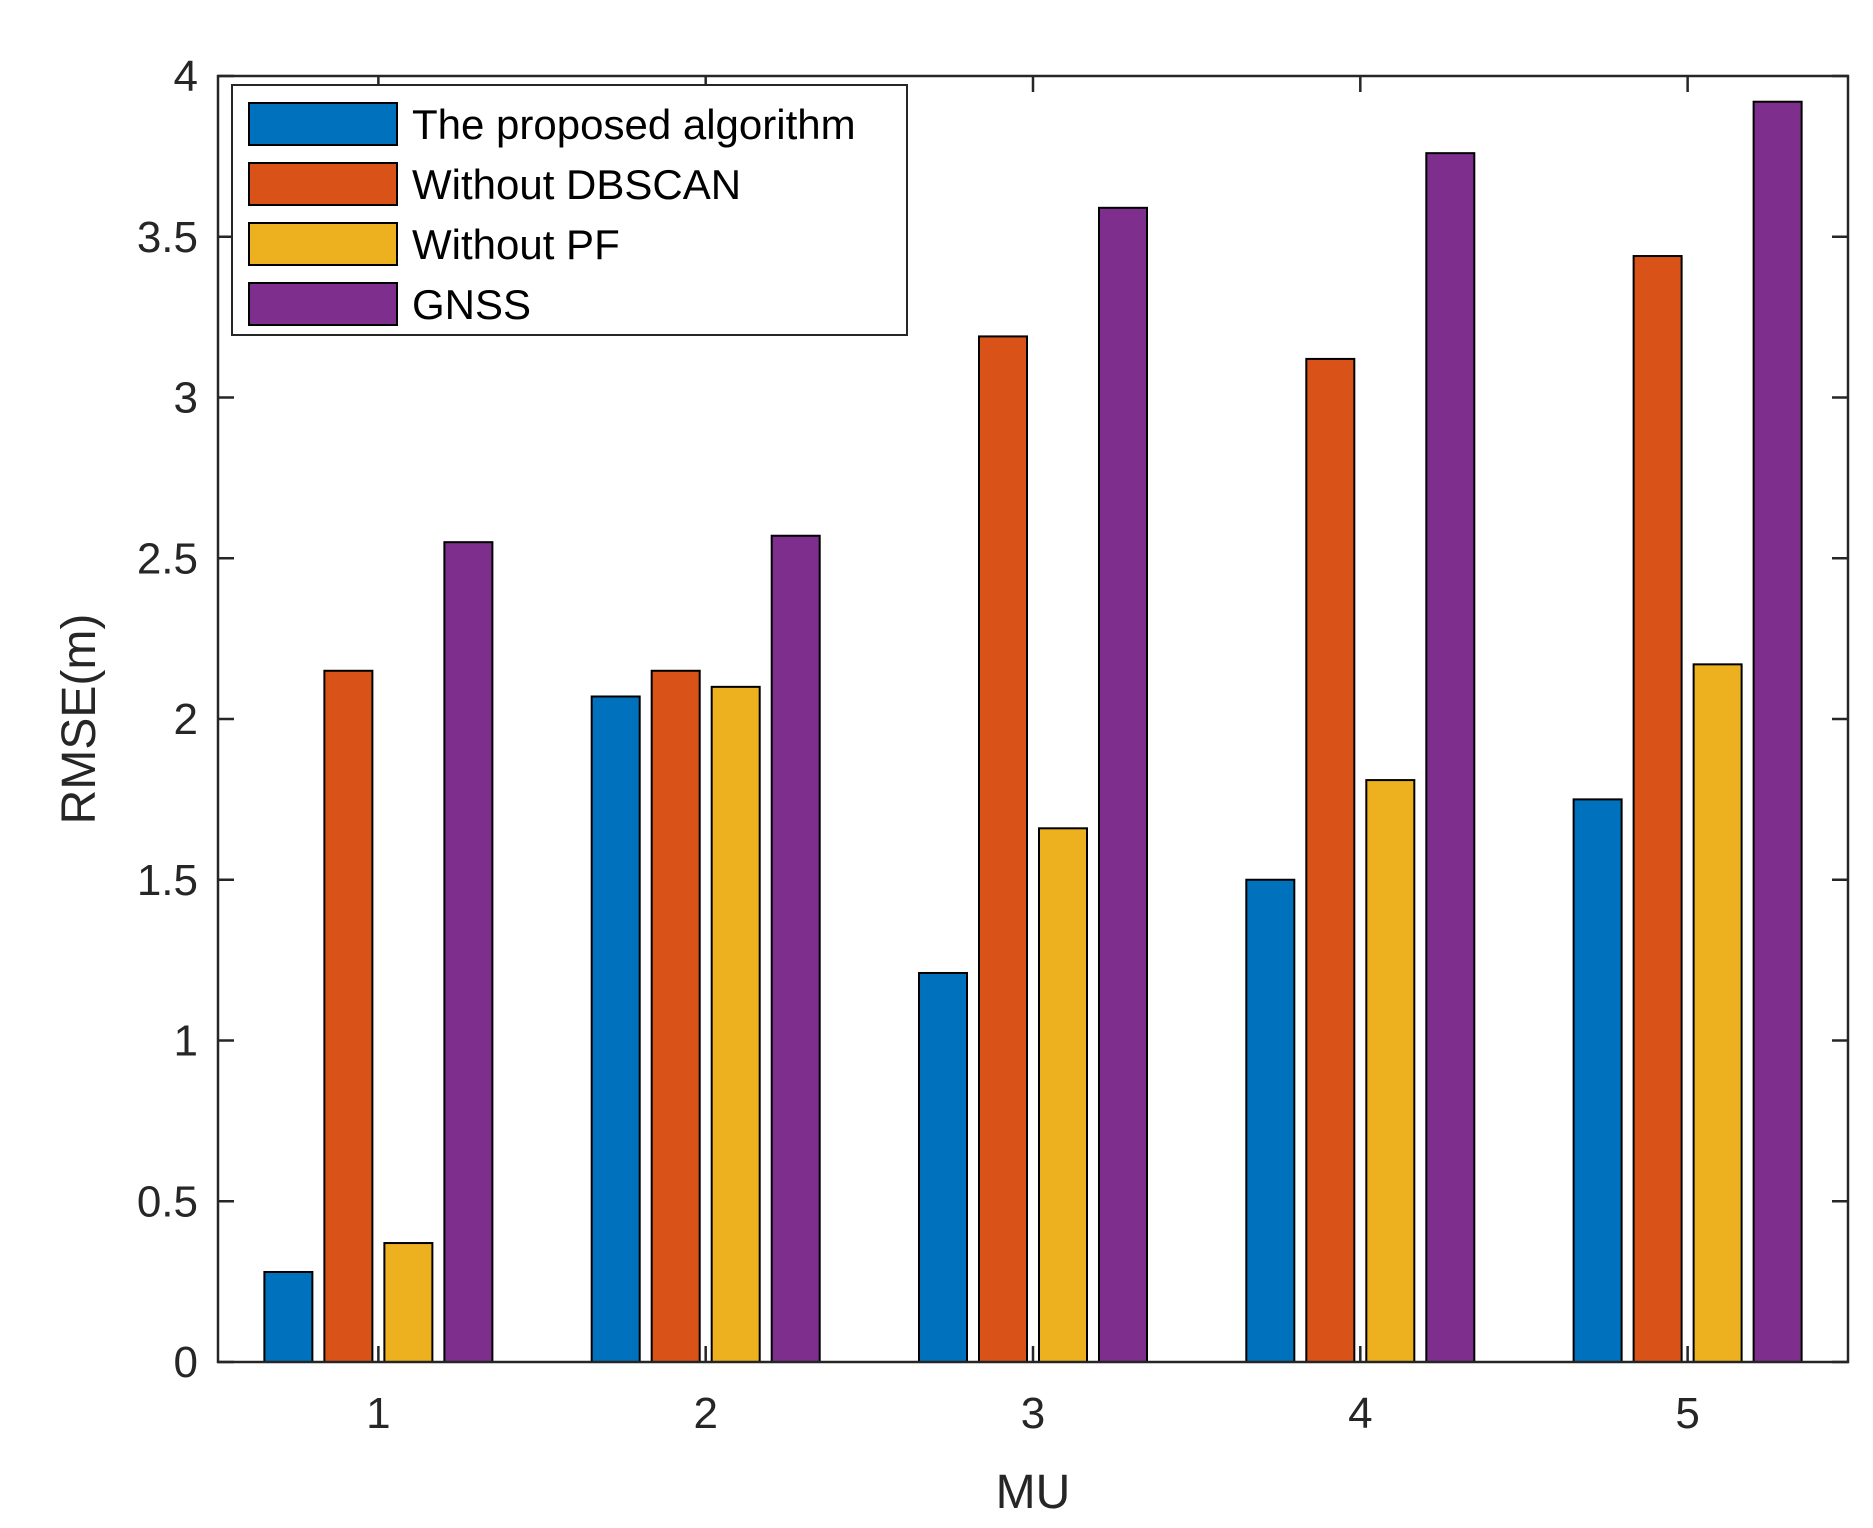 The height and width of the screenshot is (1528, 1873). Describe the element at coordinates (186, 398) in the screenshot. I see `y-tick-label: 3` at that location.